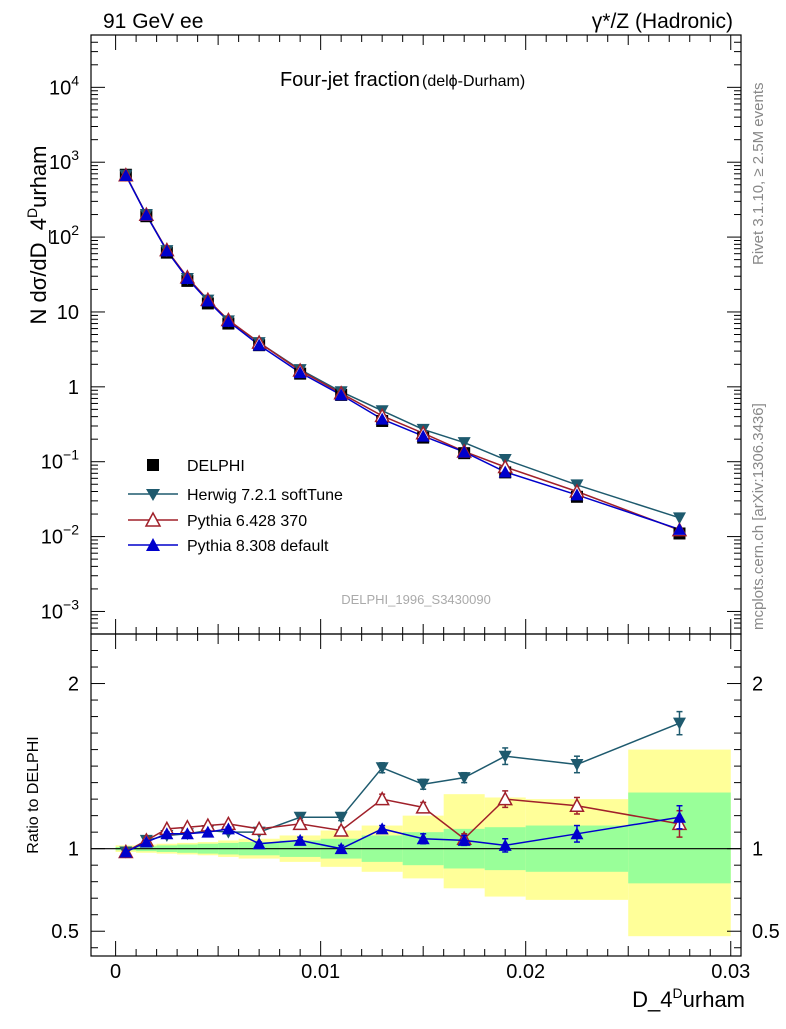 The width and height of the screenshot is (786, 1029). What do you see at coordinates (68, 313) in the screenshot?
I see `main-ytick-label: 10` at bounding box center [68, 313].